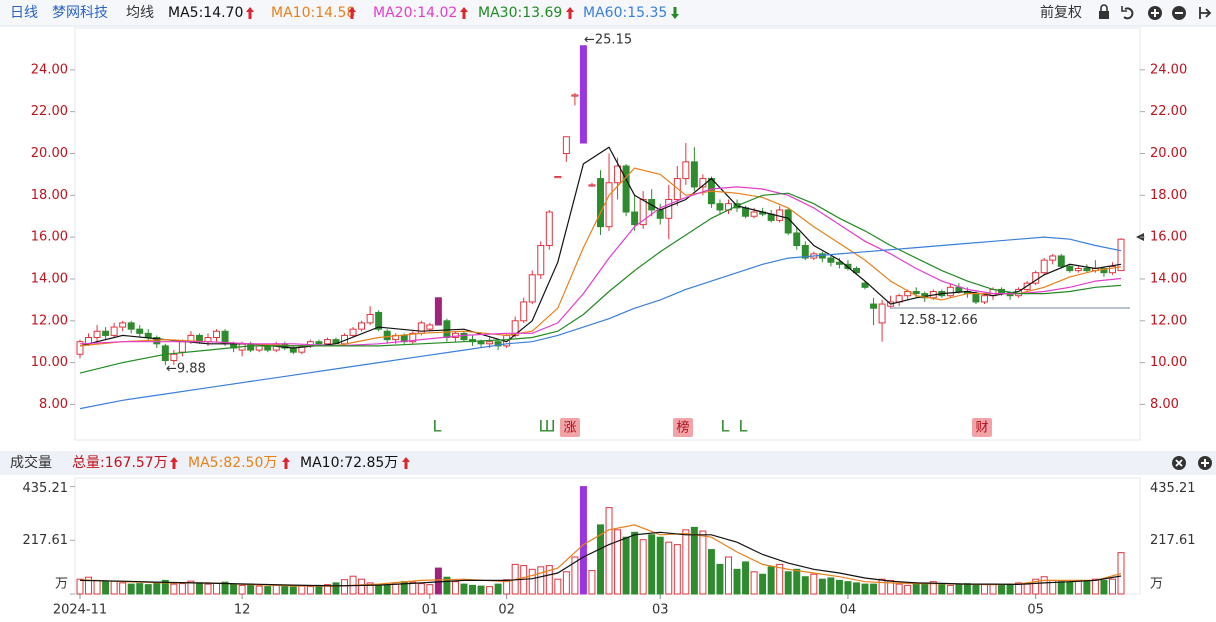  I want to click on marker: 涨, so click(569, 428).